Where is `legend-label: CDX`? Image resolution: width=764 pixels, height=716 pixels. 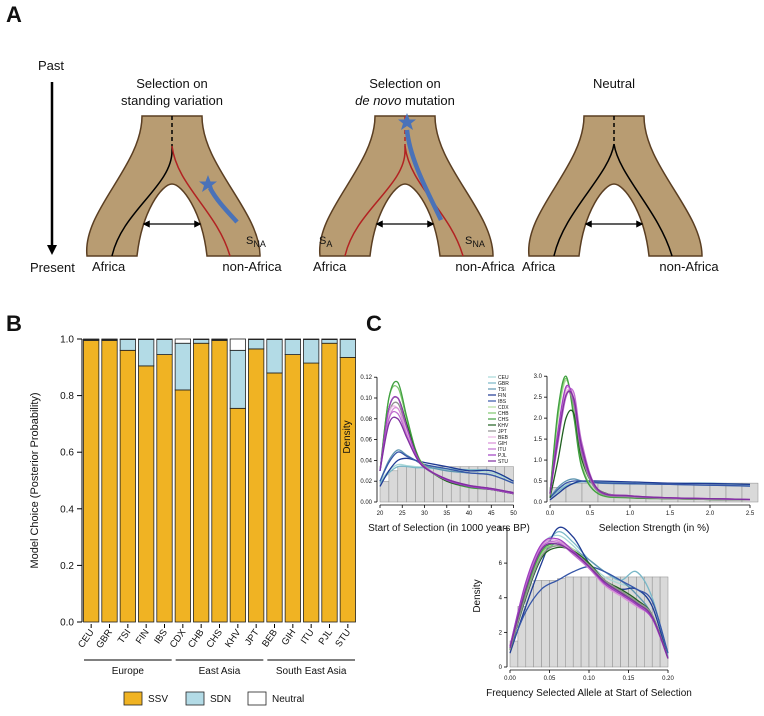
legend-label: CDX is located at coordinates (503, 408).